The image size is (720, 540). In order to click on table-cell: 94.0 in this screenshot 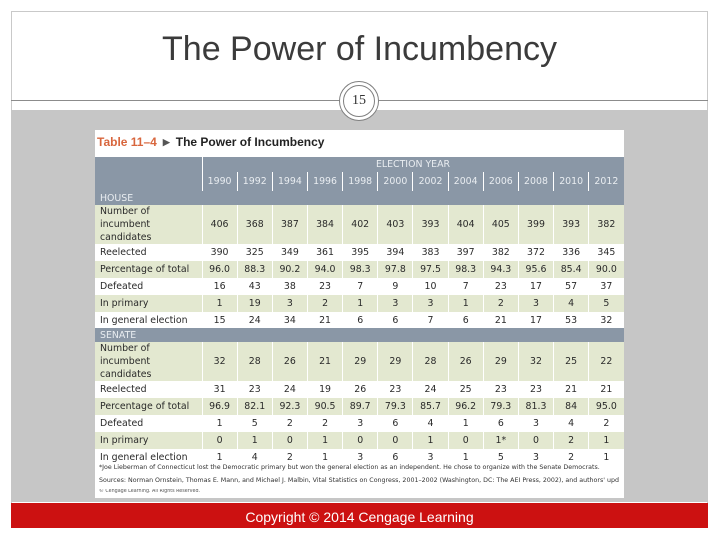, I will do `click(325, 269)`.